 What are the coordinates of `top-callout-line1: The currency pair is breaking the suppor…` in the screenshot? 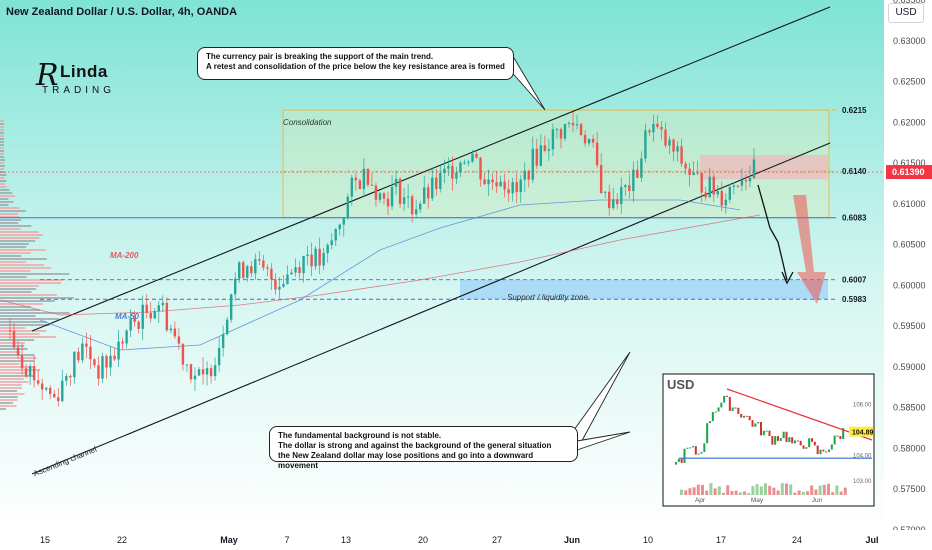 It's located at (320, 56).